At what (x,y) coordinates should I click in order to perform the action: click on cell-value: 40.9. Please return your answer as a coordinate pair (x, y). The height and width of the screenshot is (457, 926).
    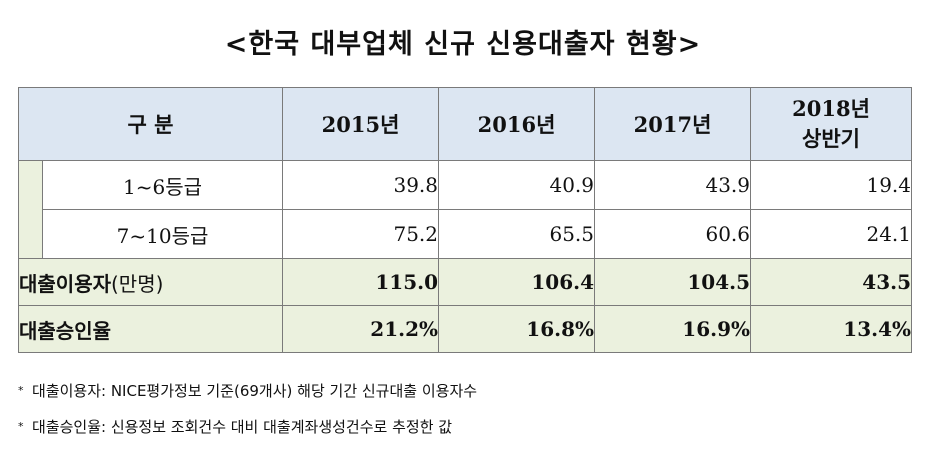
    Looking at the image, I should click on (517, 185).